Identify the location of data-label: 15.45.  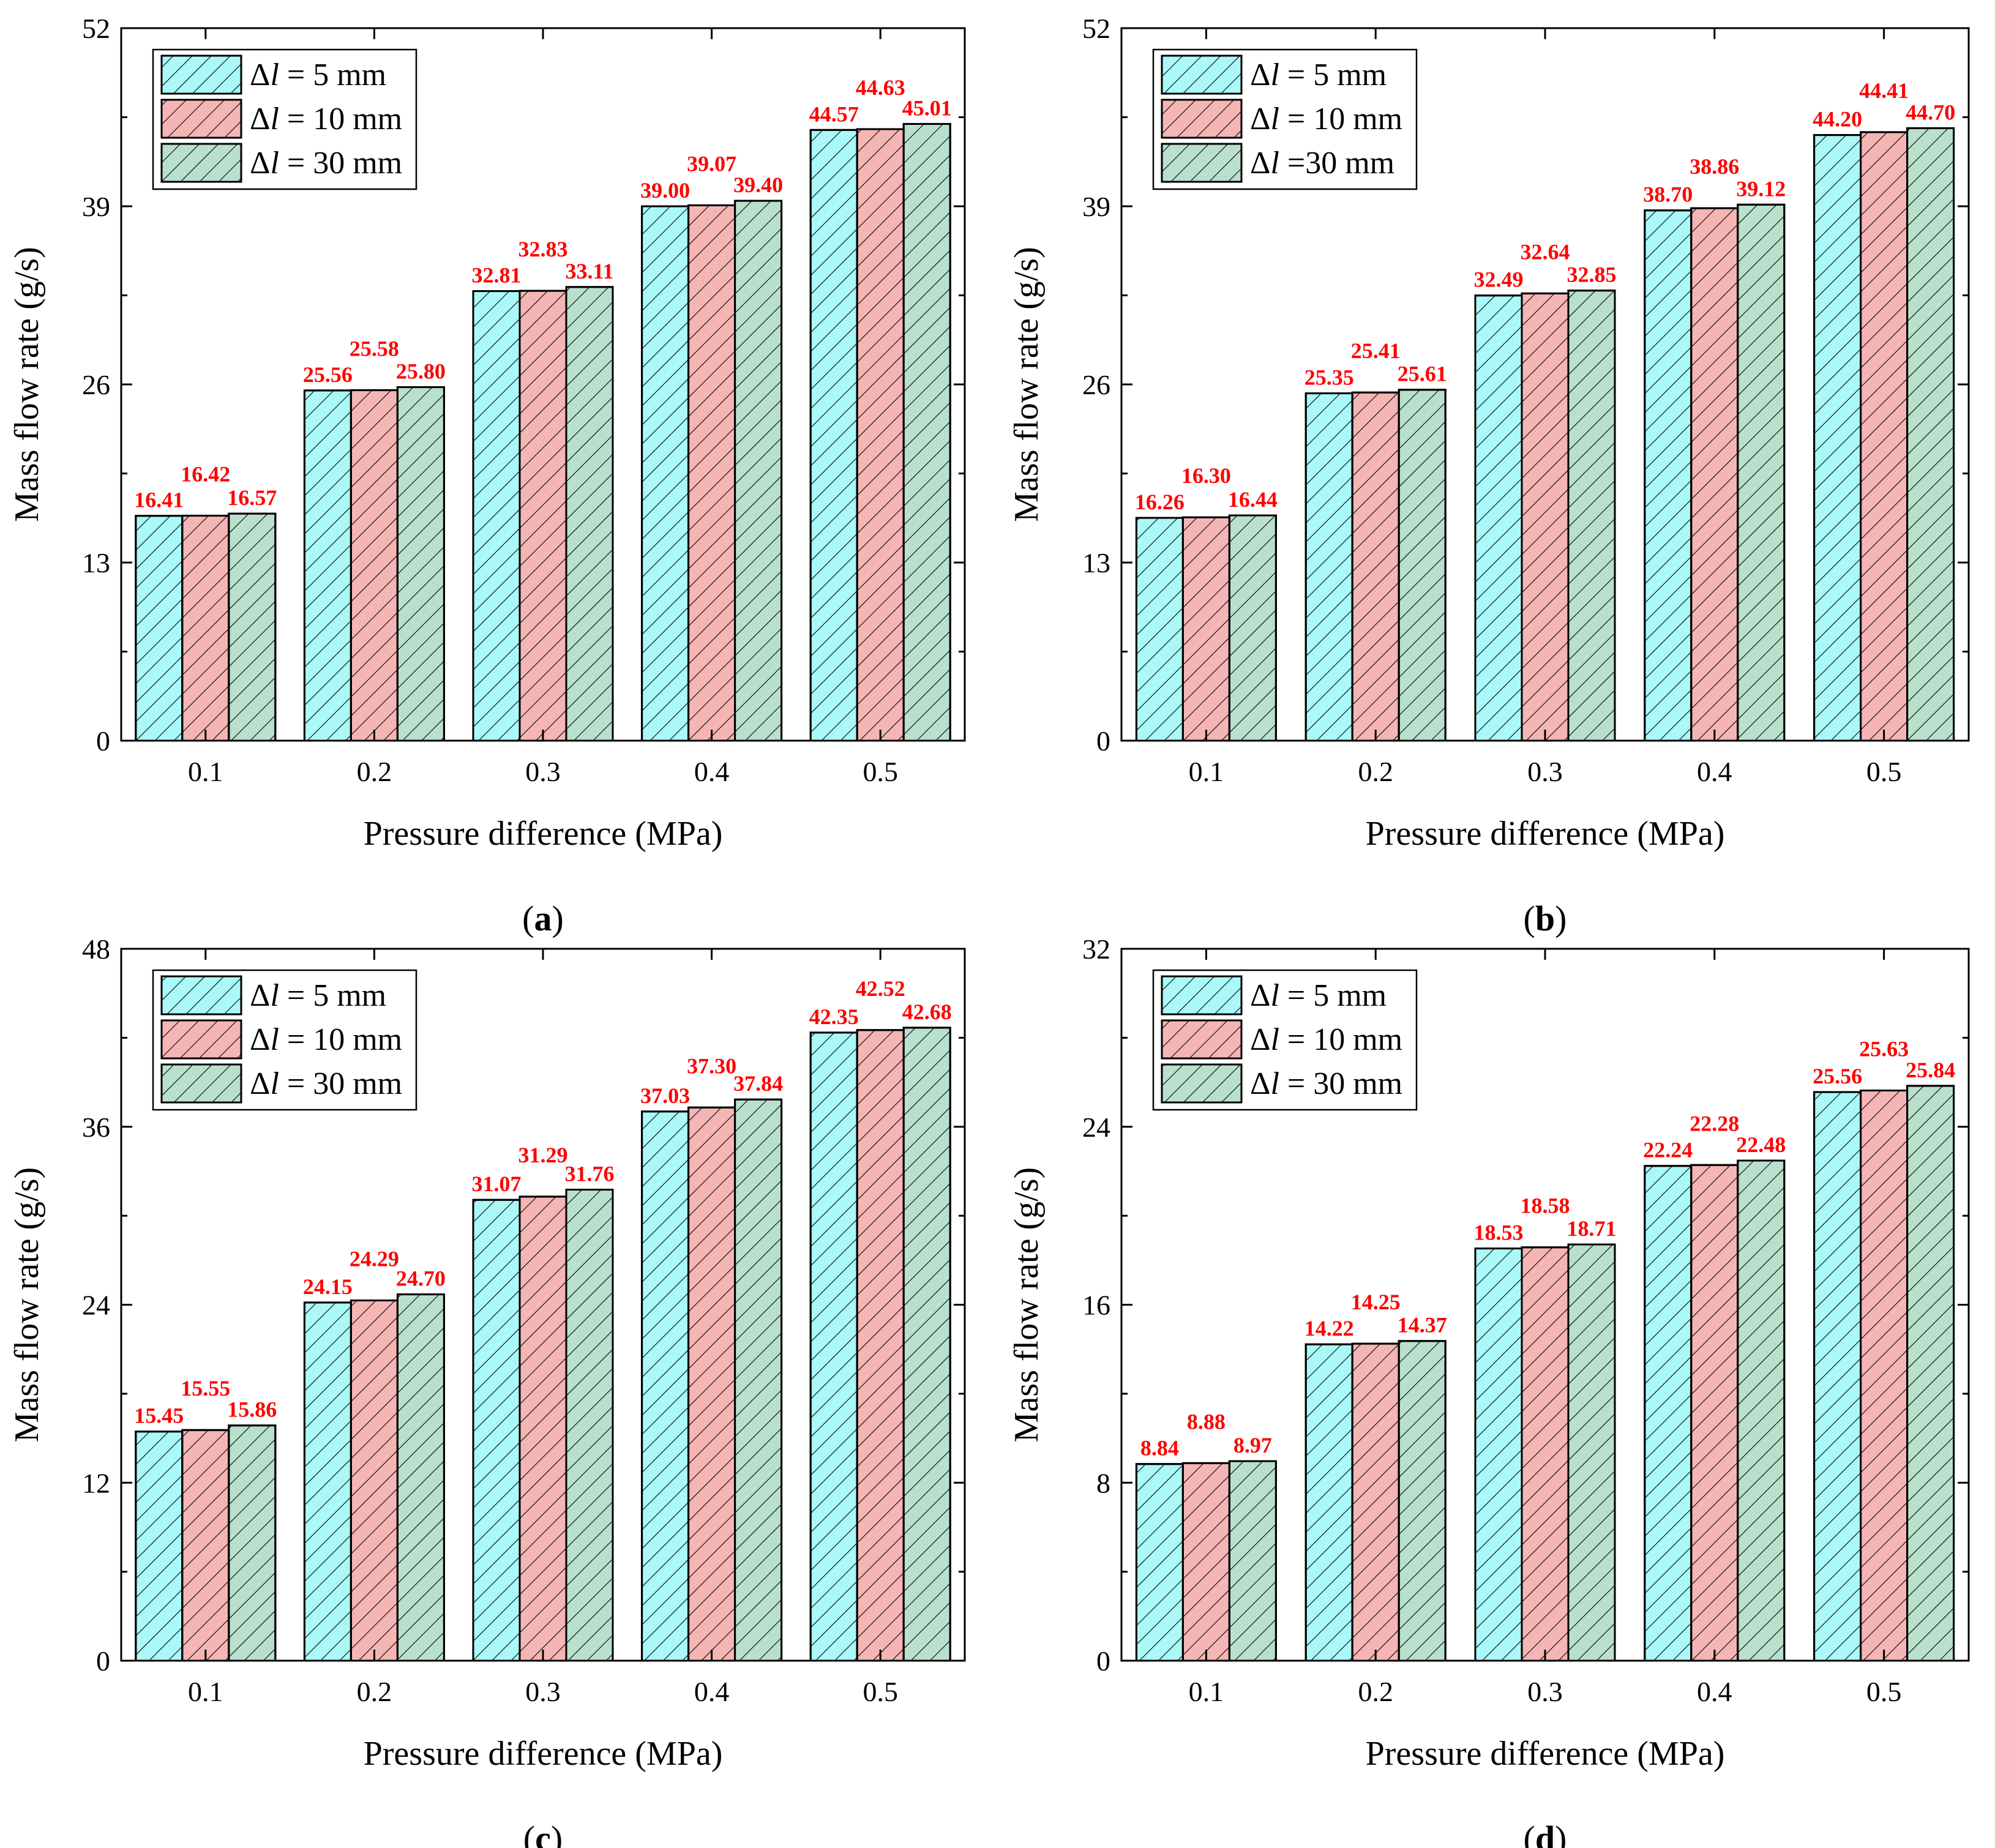
(159, 1416).